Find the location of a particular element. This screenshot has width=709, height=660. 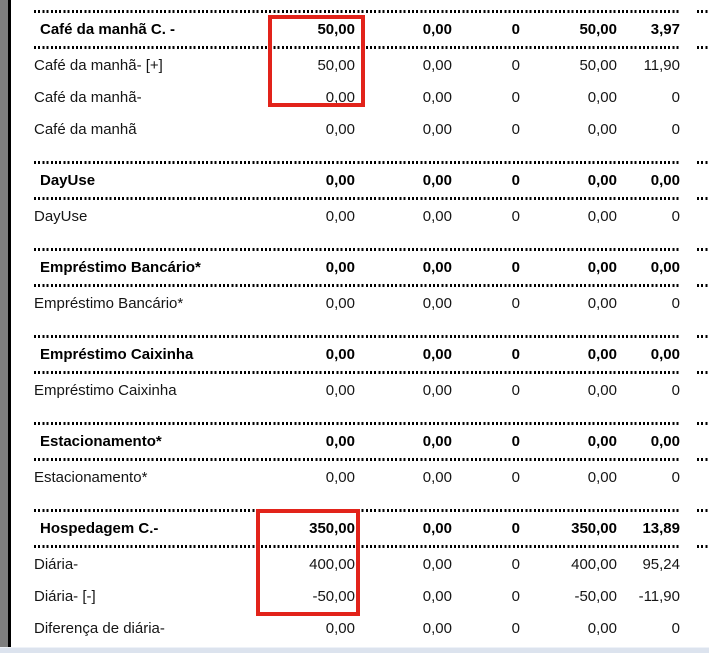

item-label: Estacionamento* is located at coordinates (91, 477).